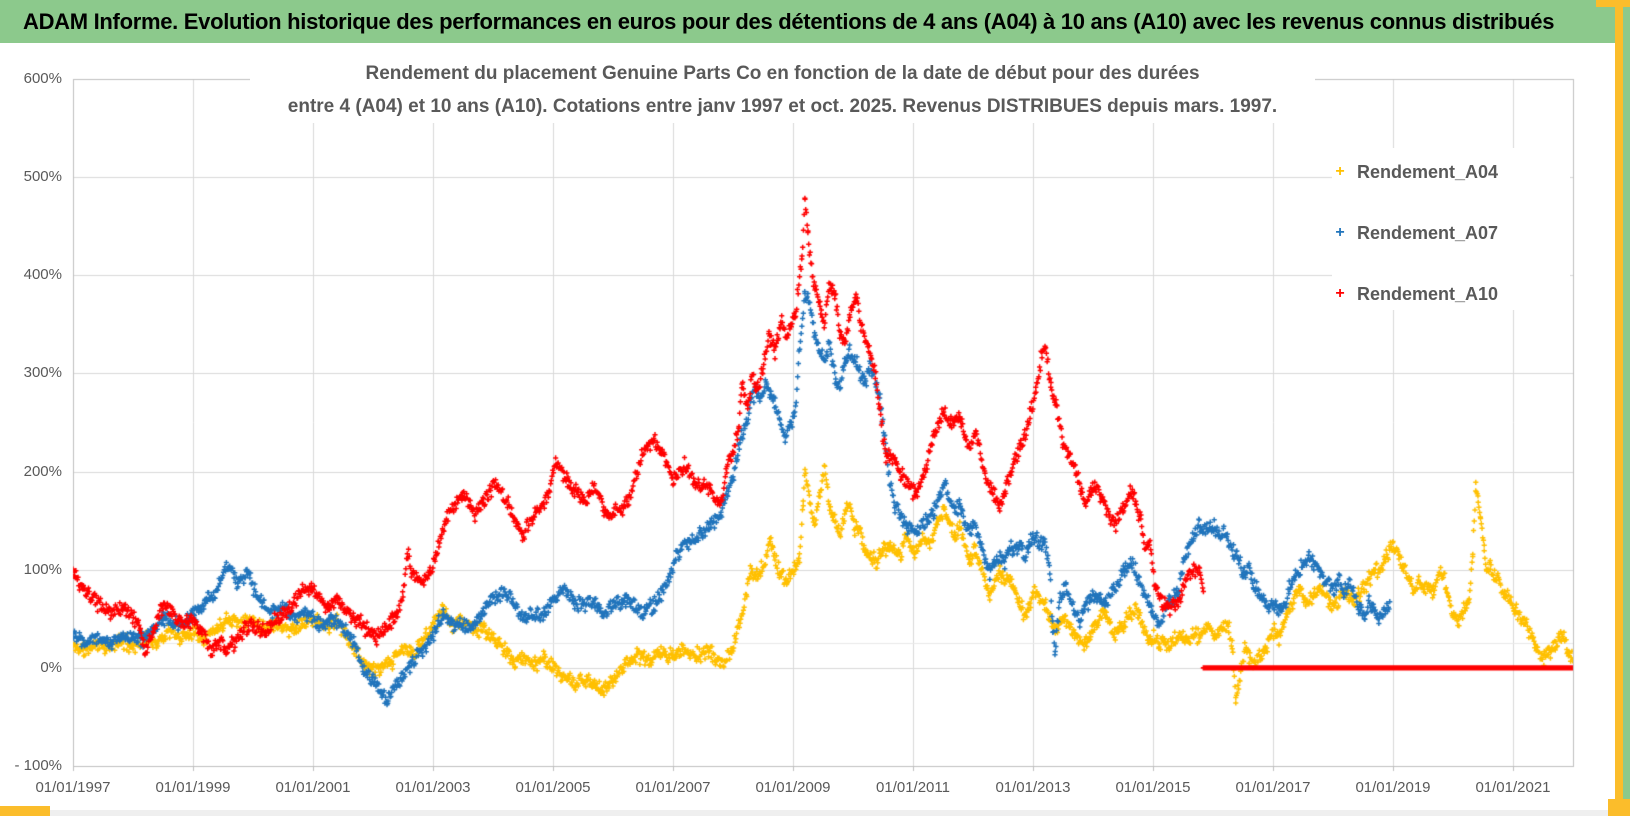 This screenshot has width=1630, height=816. I want to click on y-tick-label: 600%, so click(42, 78).